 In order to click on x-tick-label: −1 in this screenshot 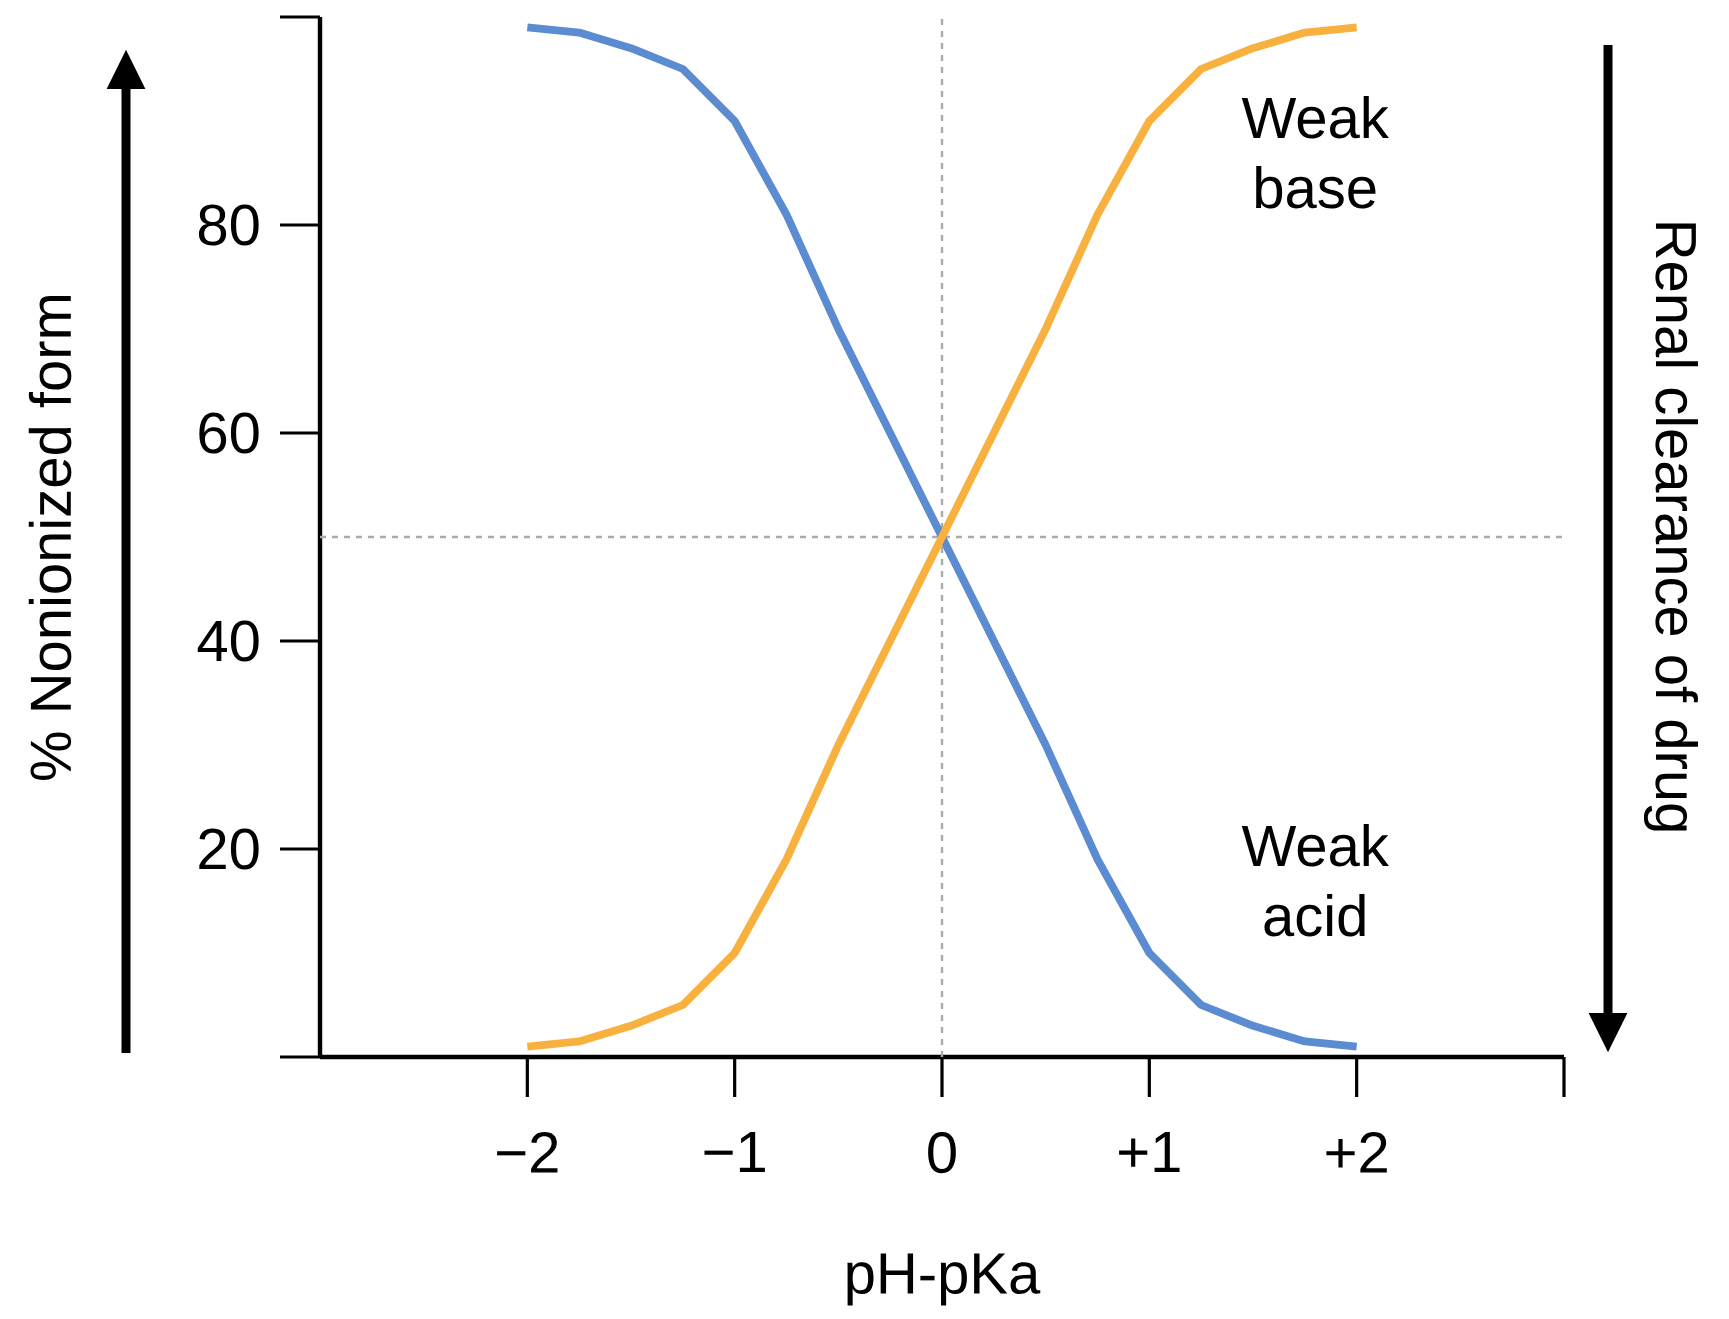, I will do `click(734, 1152)`.